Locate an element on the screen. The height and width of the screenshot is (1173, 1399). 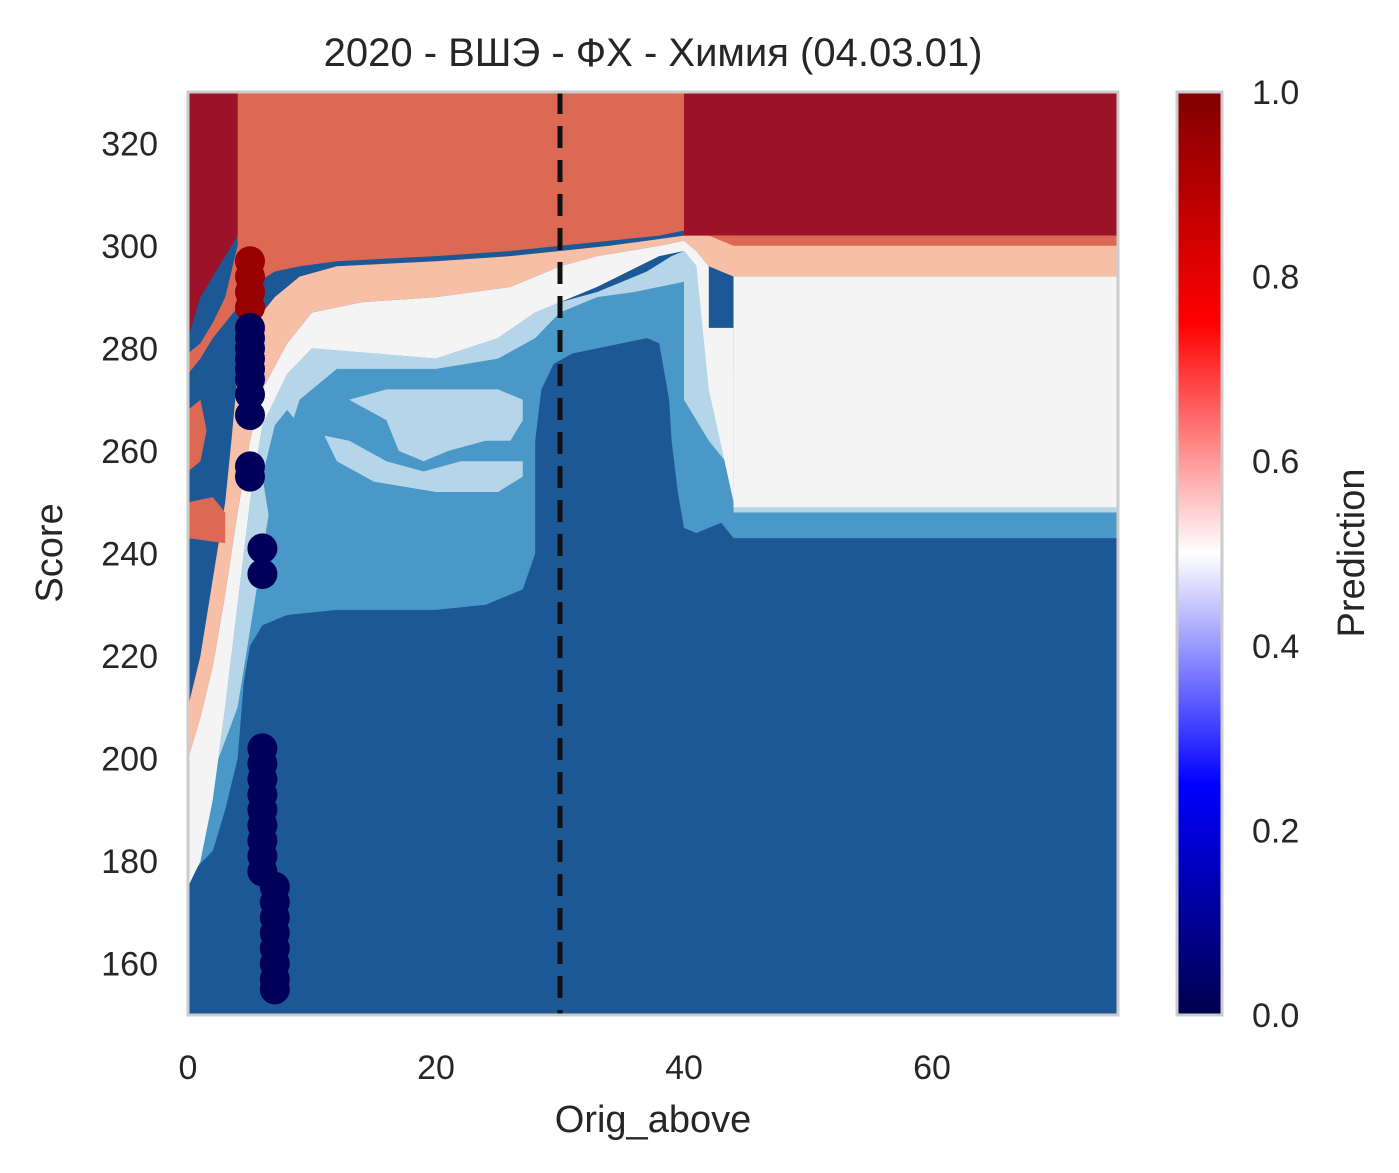
colorbar-tick-label: 0.8 is located at coordinates (1275, 278).